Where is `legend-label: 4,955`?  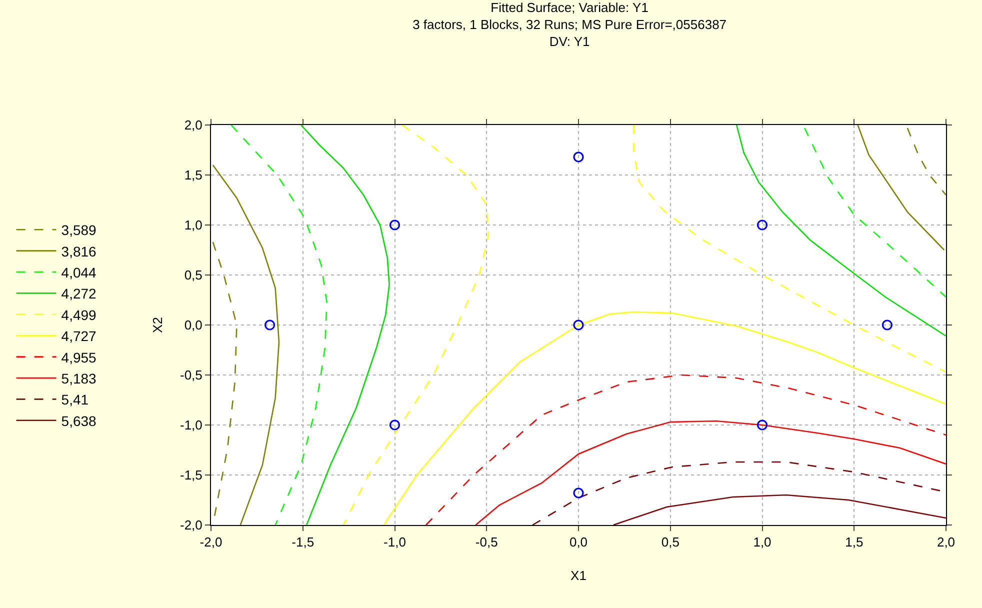
legend-label: 4,955 is located at coordinates (79, 357).